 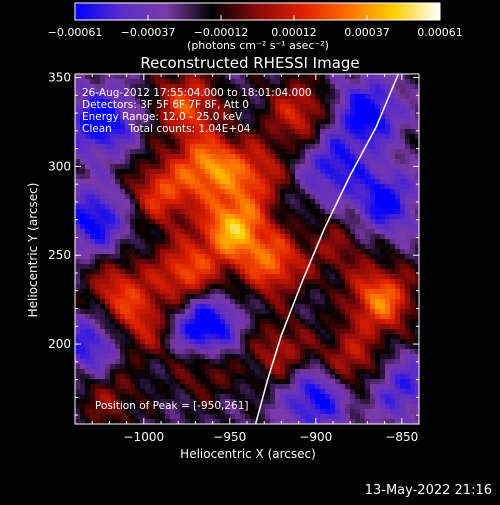 I want to click on colorbar-tick-label: 0.00061, so click(x=440, y=32).